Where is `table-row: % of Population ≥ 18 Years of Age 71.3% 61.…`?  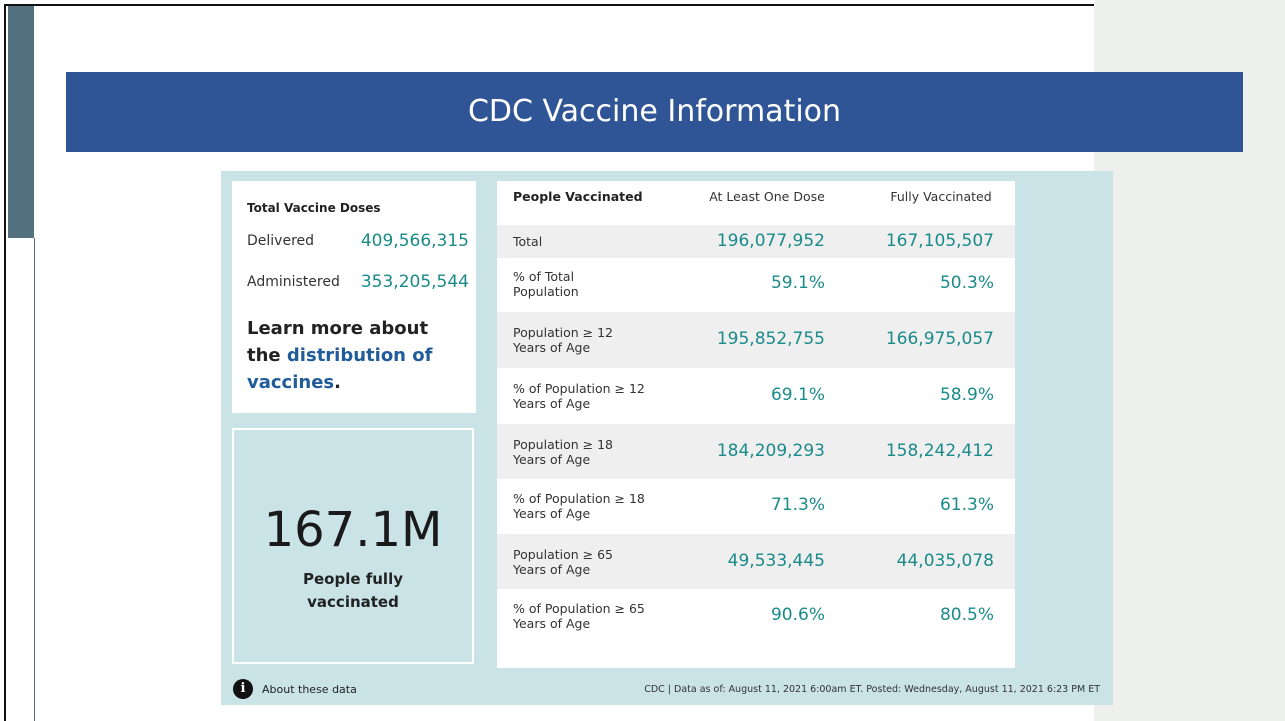 table-row: % of Population ≥ 18 Years of Age 71.3% 61.… is located at coordinates (756, 506).